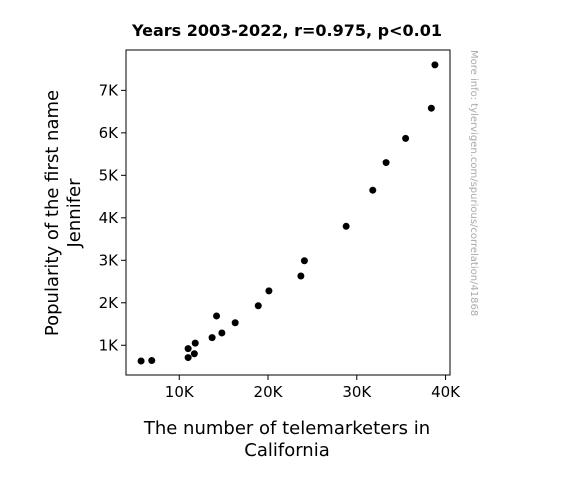 The width and height of the screenshot is (575, 500). What do you see at coordinates (286, 428) in the screenshot?
I see `x-axis-label-line-1: The number of telemarketers in` at bounding box center [286, 428].